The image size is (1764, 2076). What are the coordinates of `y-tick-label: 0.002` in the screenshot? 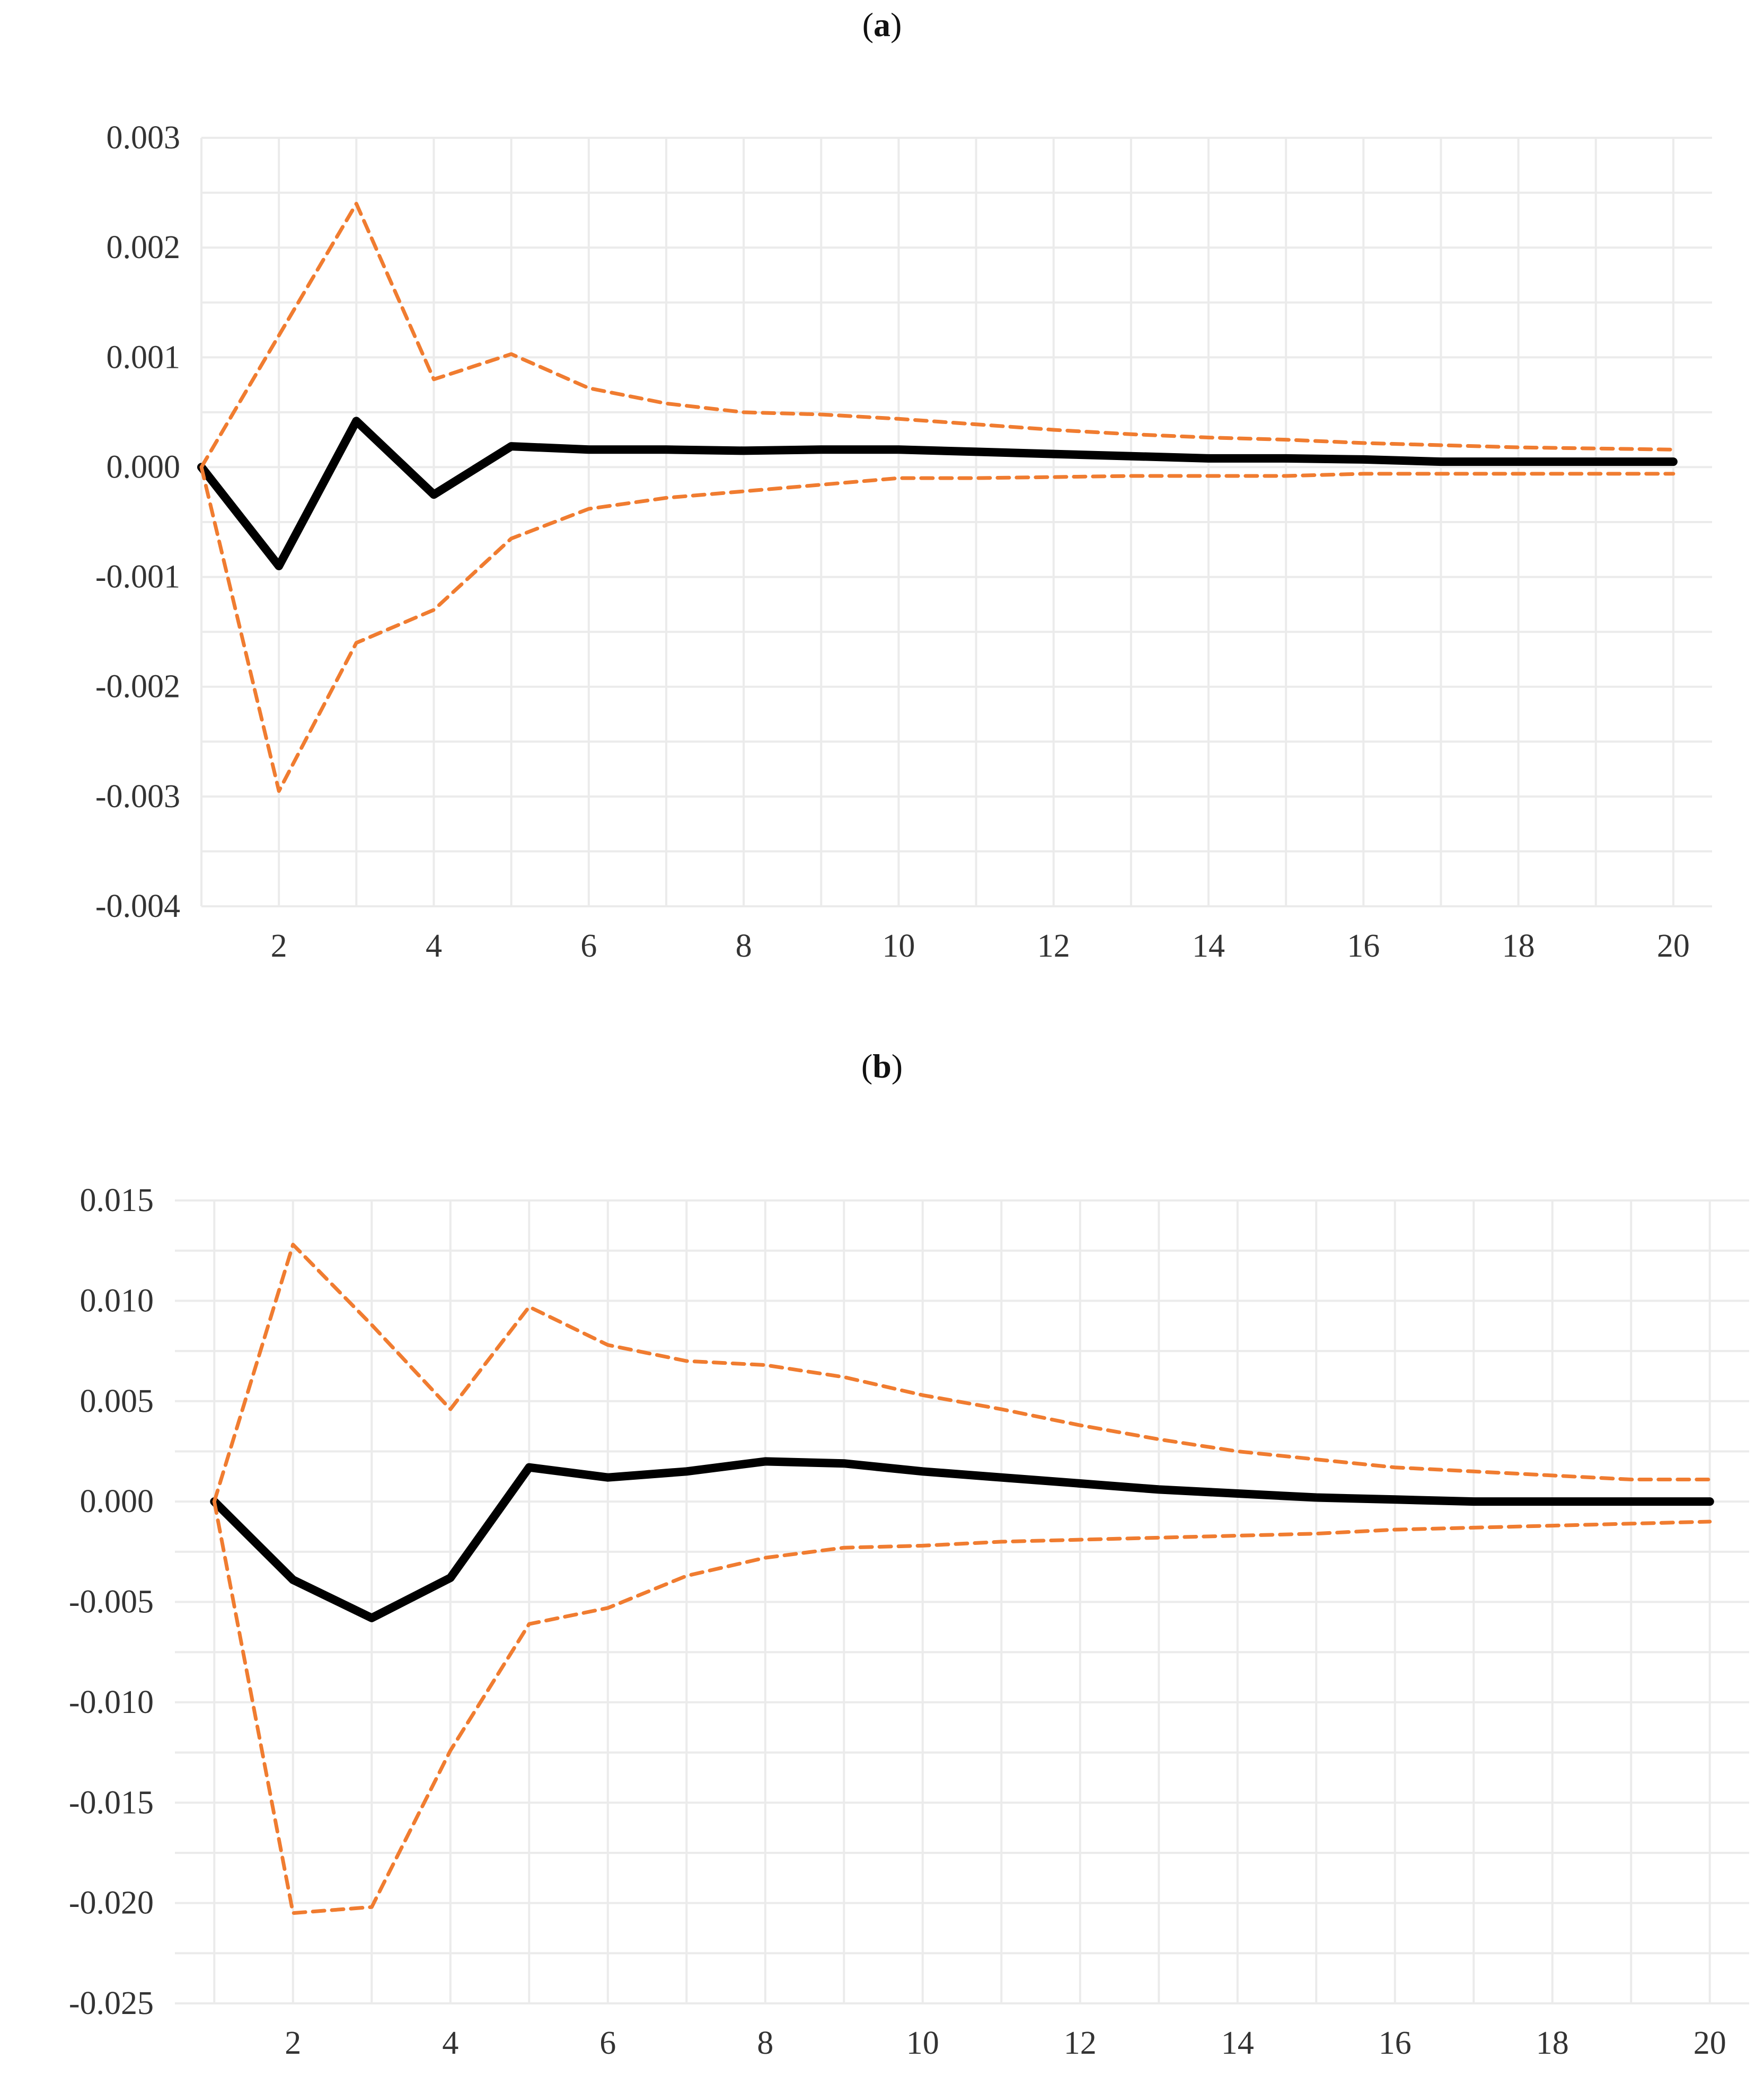 It's located at (144, 247).